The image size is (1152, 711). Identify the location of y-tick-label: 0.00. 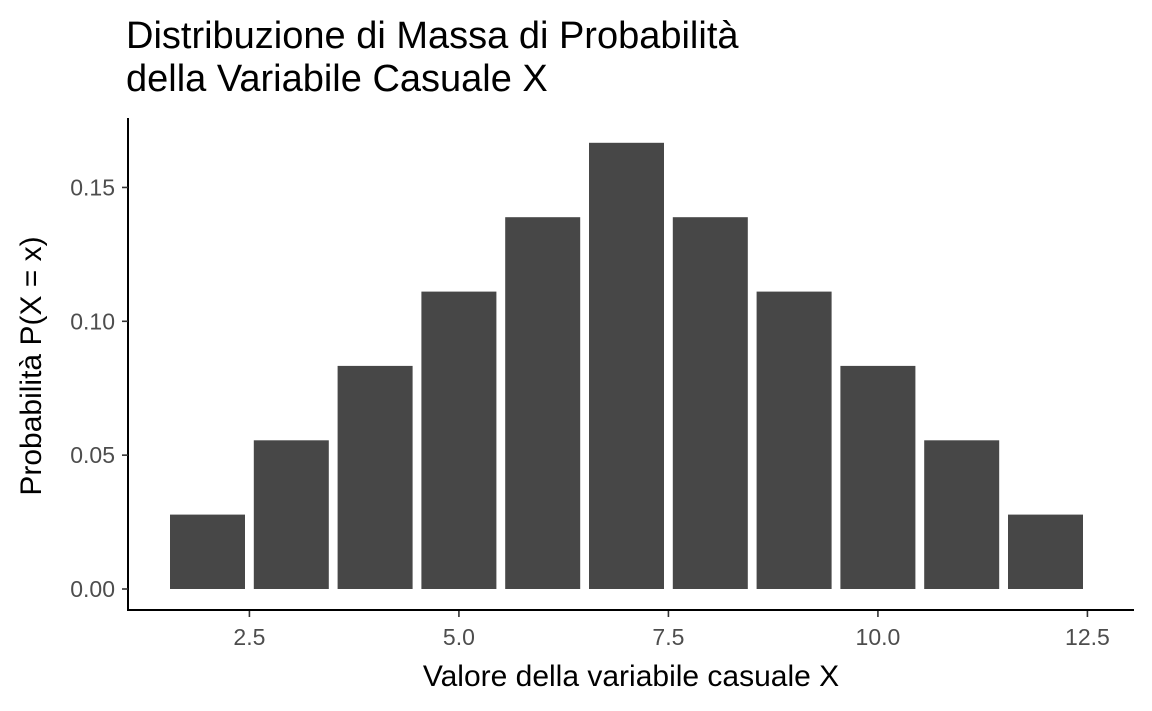
(92, 589).